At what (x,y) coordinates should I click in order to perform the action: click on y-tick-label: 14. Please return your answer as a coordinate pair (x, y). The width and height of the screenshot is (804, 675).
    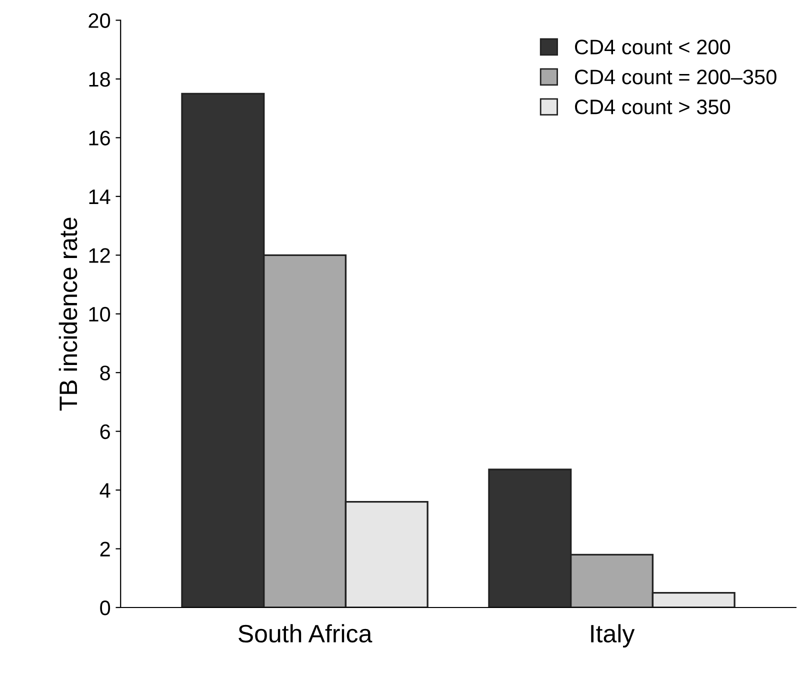
    Looking at the image, I should click on (99, 197).